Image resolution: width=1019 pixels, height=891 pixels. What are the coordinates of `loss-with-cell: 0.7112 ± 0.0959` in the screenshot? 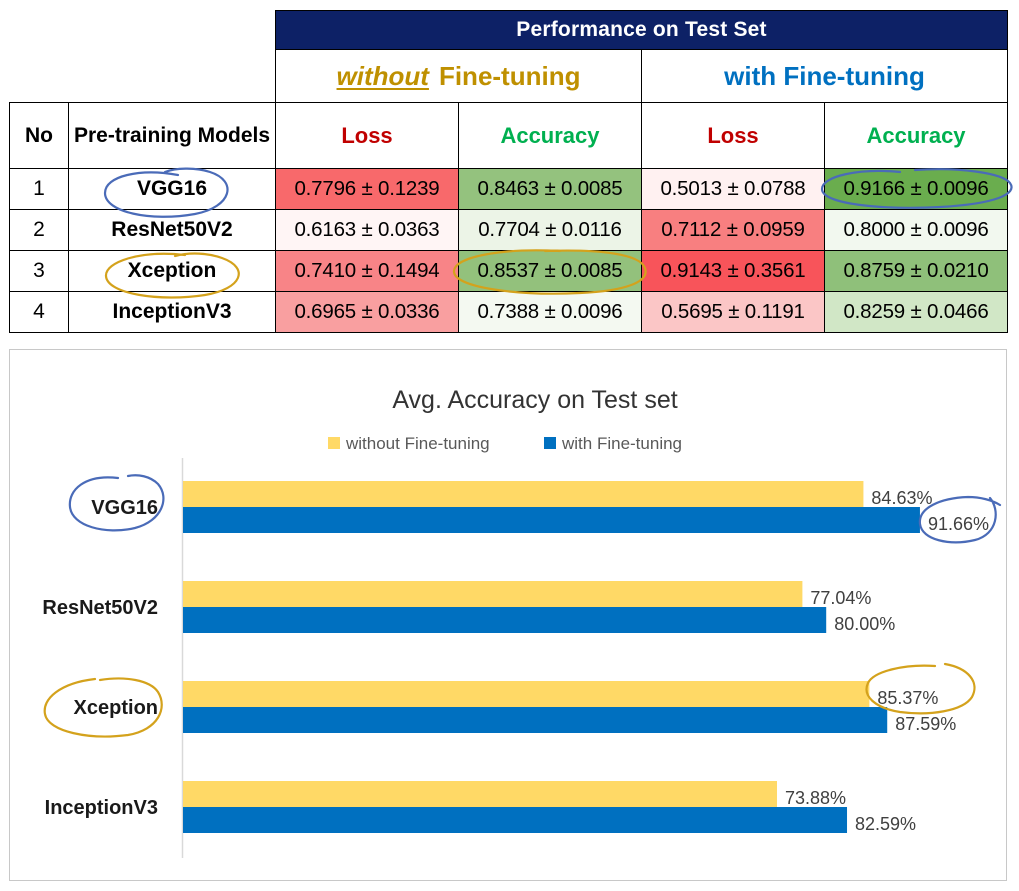 It's located at (733, 230).